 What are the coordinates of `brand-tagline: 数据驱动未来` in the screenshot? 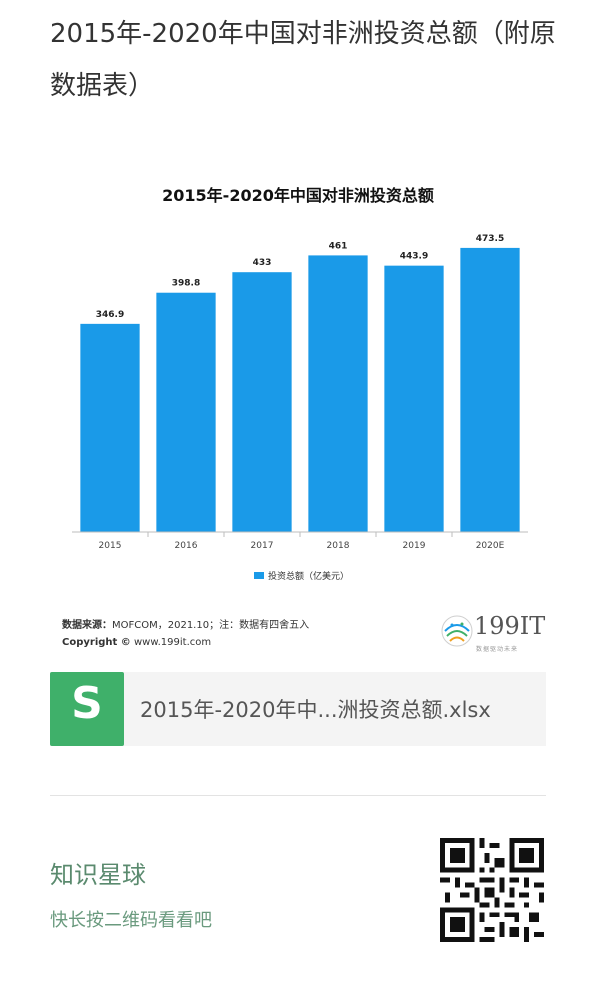 It's located at (497, 649).